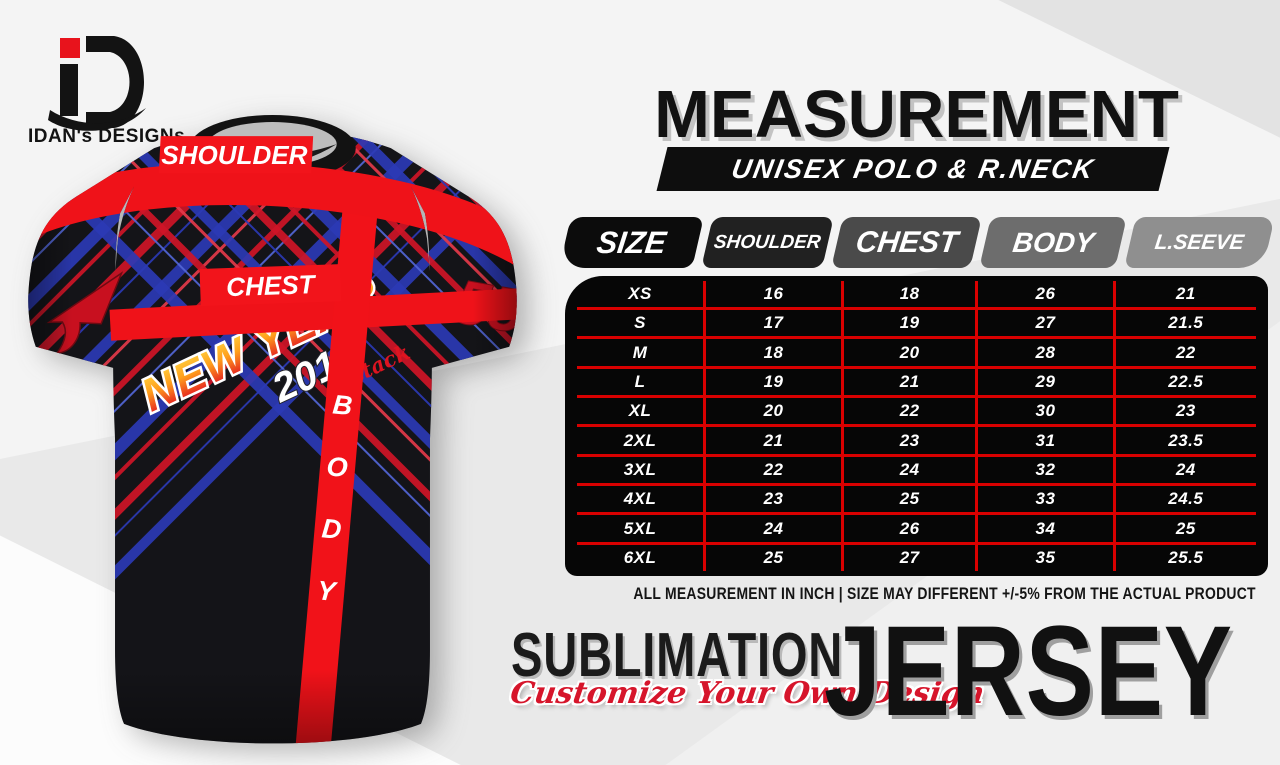  What do you see at coordinates (1045, 556) in the screenshot?
I see `measure-cell: 35` at bounding box center [1045, 556].